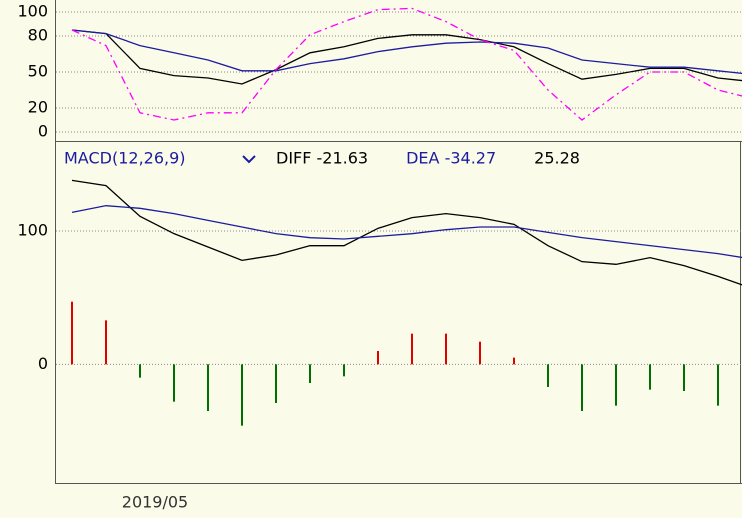  What do you see at coordinates (155, 502) in the screenshot?
I see `x-tick-label: 2019/05` at bounding box center [155, 502].